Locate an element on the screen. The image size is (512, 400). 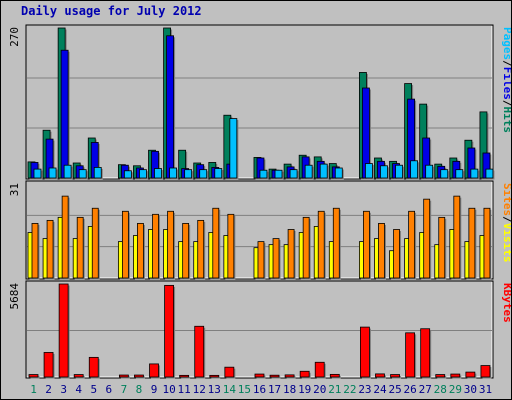
x-tick-label: 9 is located at coordinates (154, 389).